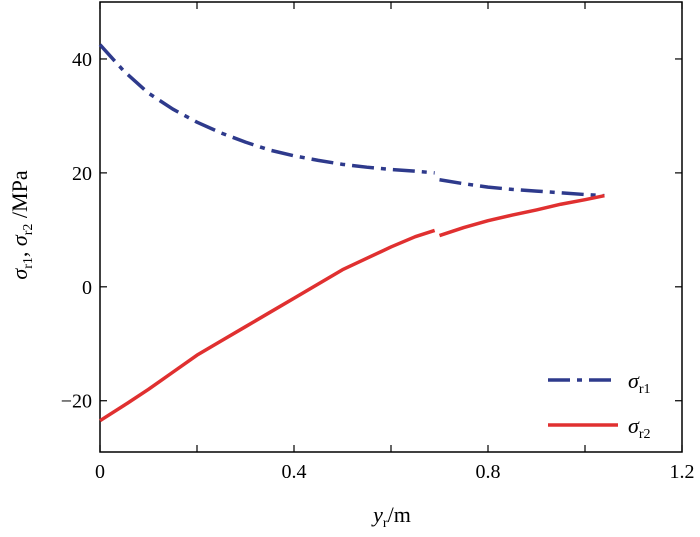 The height and width of the screenshot is (537, 700). I want to click on y-tick-label: 20, so click(82, 174).